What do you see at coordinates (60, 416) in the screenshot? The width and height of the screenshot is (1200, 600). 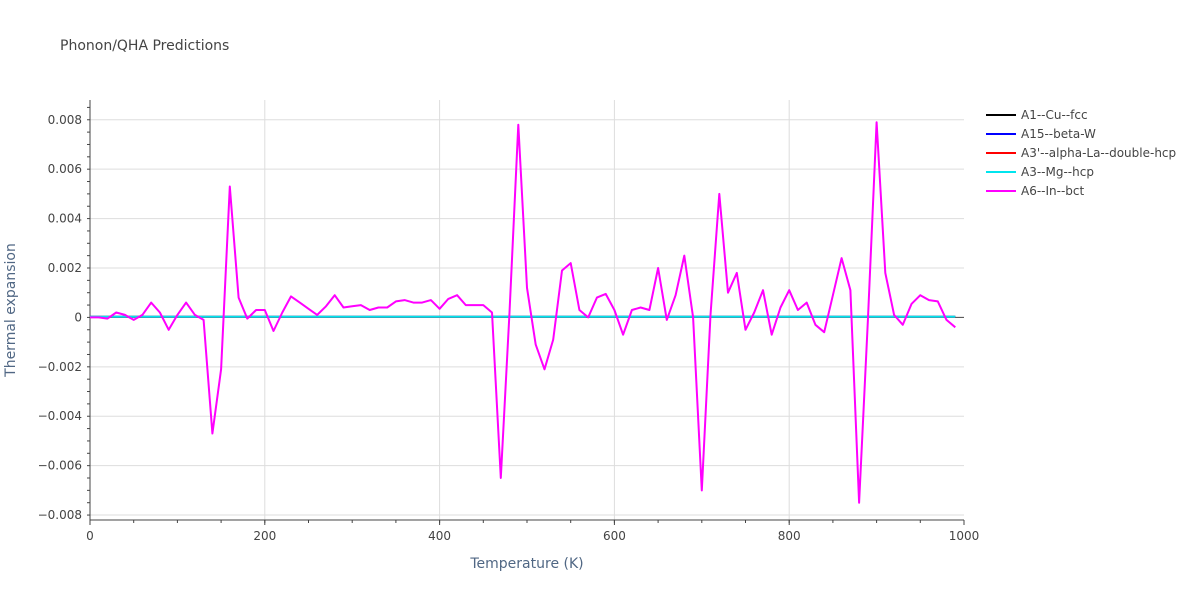 I see `y-tick-label: −0.004` at bounding box center [60, 416].